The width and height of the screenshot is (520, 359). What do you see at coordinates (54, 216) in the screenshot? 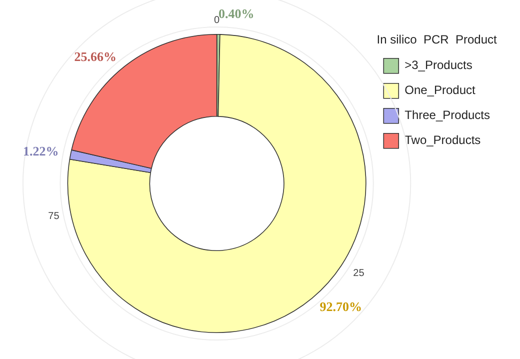
I see `text: 75` at bounding box center [54, 216].